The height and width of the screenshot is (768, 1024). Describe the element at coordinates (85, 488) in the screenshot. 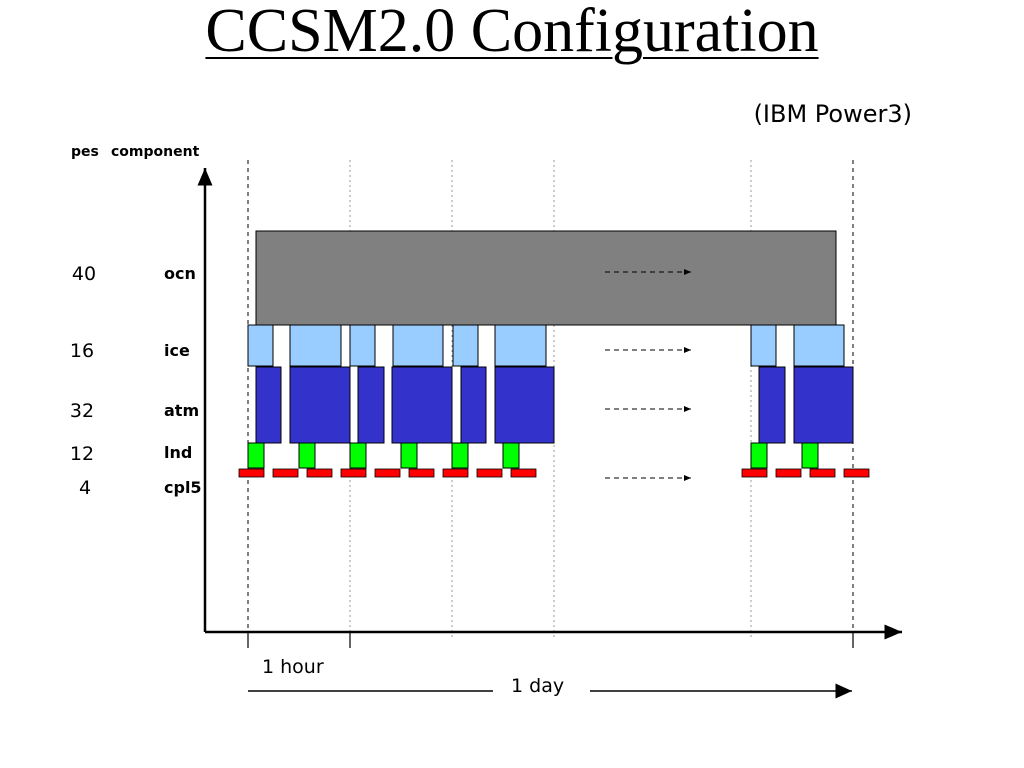

I see `pes-value-cpl: 4` at that location.